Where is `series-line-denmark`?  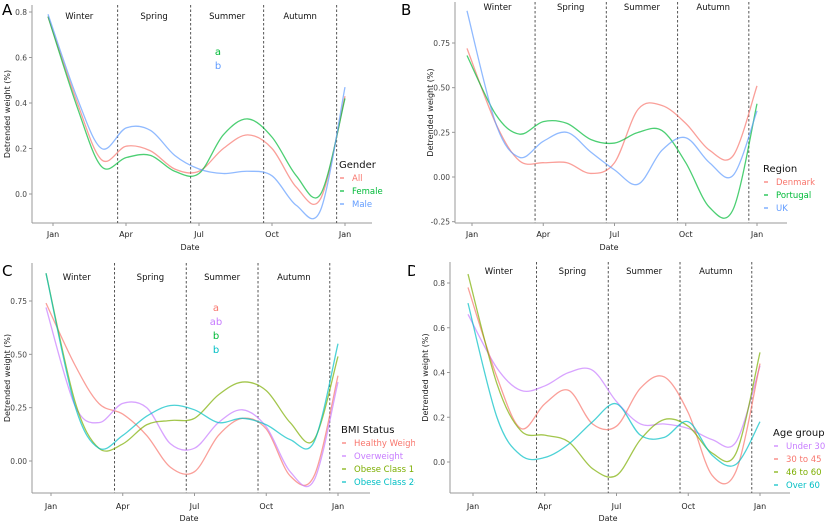
series-line-denmark is located at coordinates (612, 111).